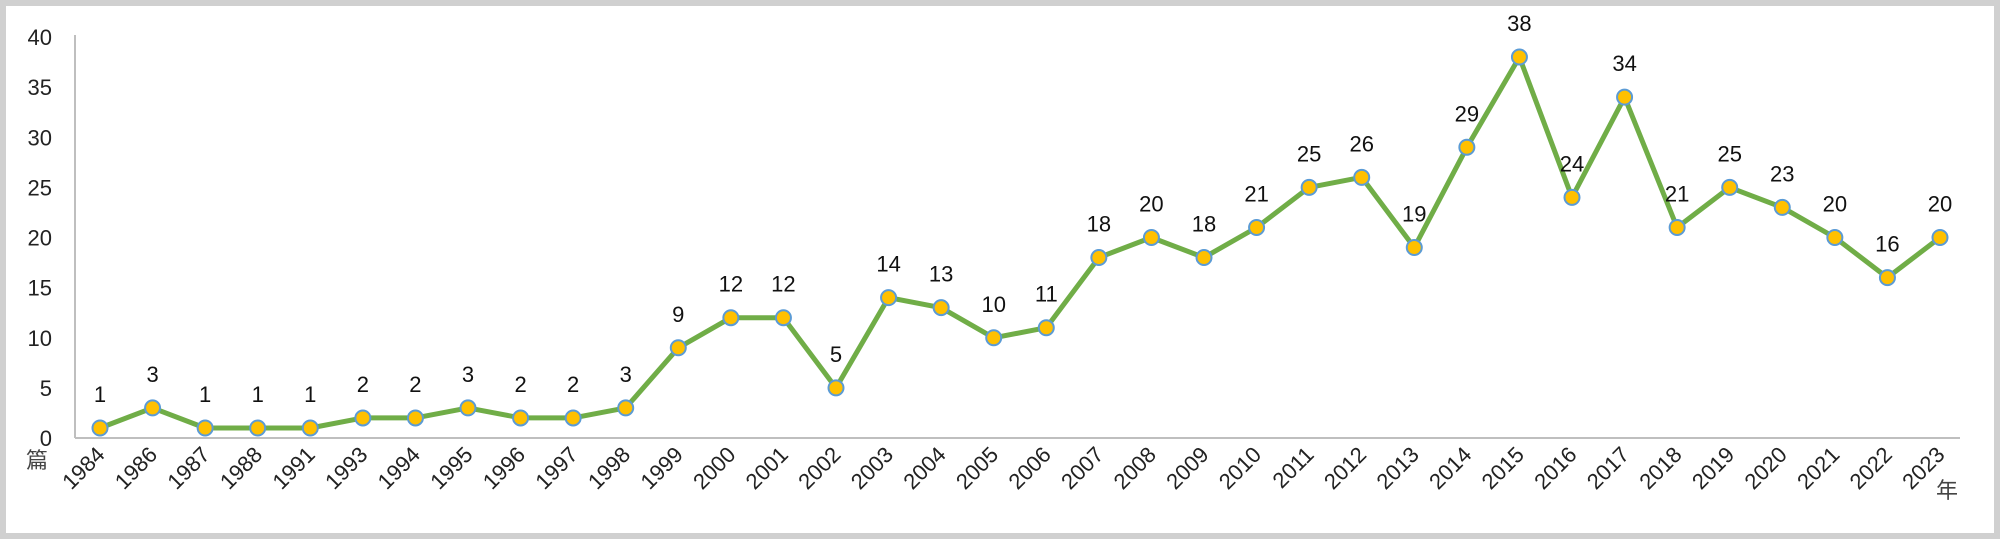 The height and width of the screenshot is (539, 2000). I want to click on data-label: 18, so click(1204, 224).